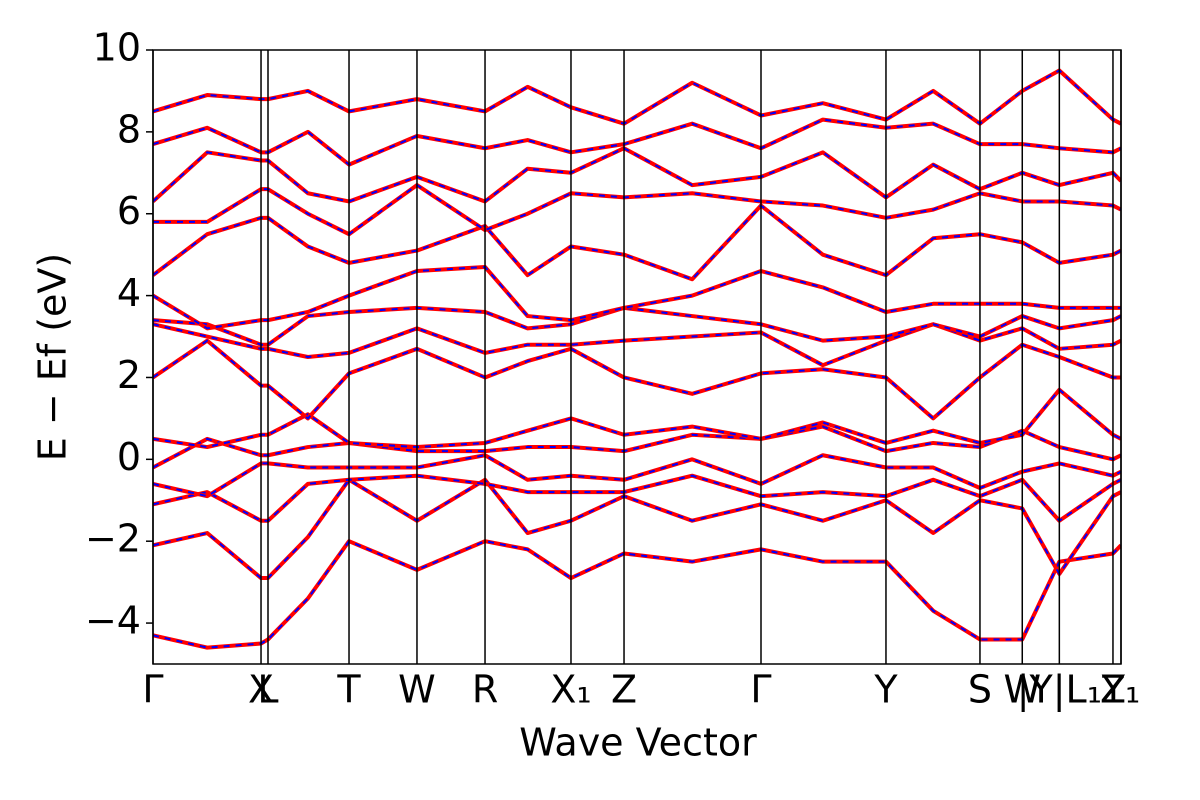 The height and width of the screenshot is (800, 1200). Describe the element at coordinates (980, 690) in the screenshot. I see `x-tick-label: S` at that location.